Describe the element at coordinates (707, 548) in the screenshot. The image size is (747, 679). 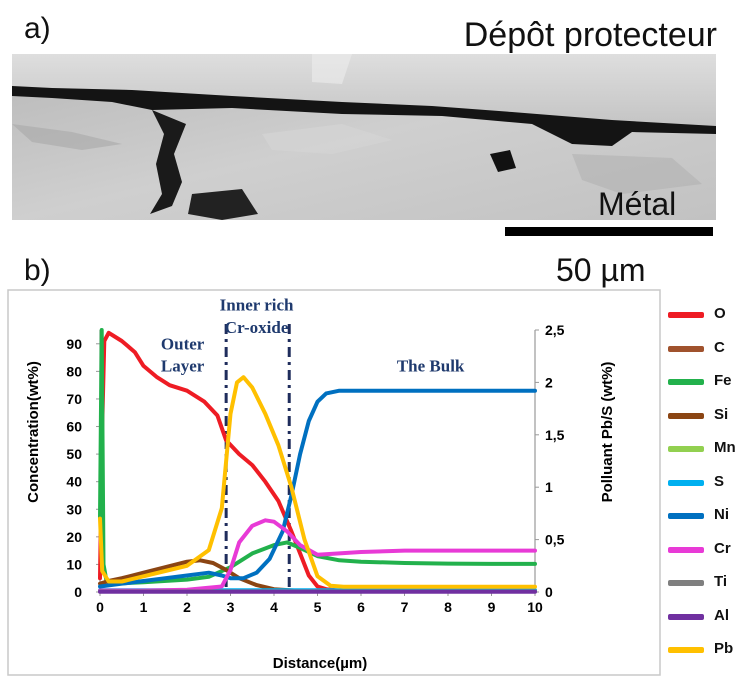
I see `legend-item-cr: Cr` at that location.